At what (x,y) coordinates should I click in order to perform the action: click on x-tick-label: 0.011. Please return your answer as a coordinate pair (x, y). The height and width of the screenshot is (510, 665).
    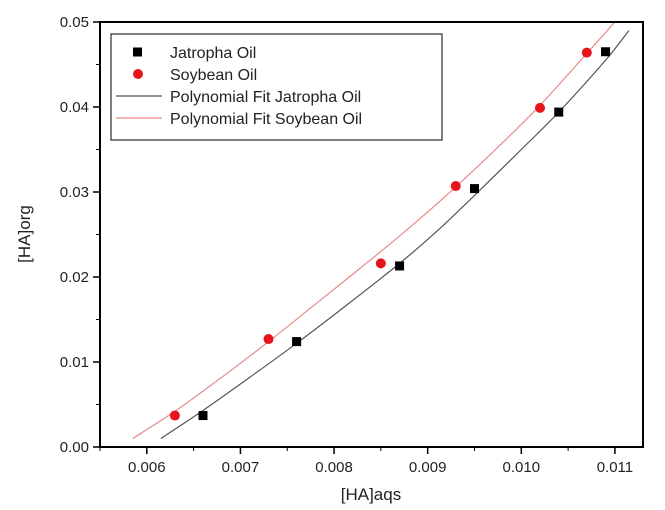
    Looking at the image, I should click on (615, 467).